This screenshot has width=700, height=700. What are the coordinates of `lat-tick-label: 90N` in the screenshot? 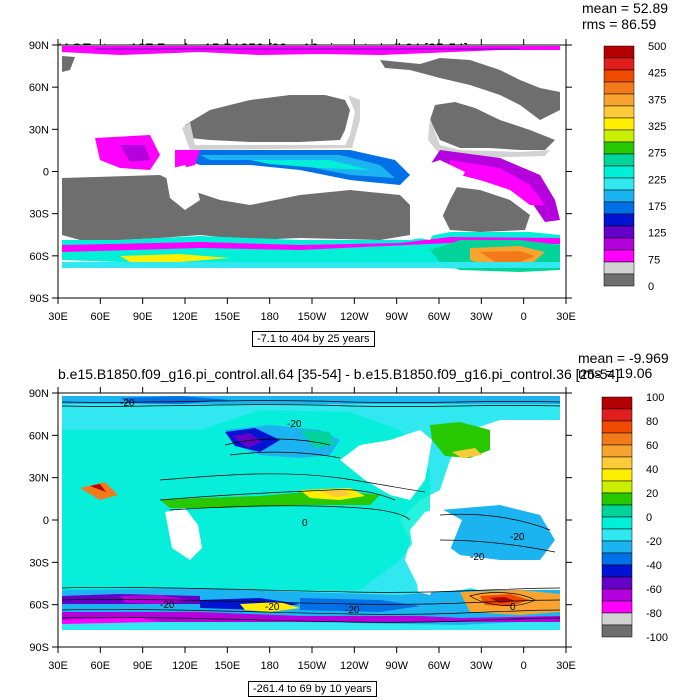 It's located at (39, 46).